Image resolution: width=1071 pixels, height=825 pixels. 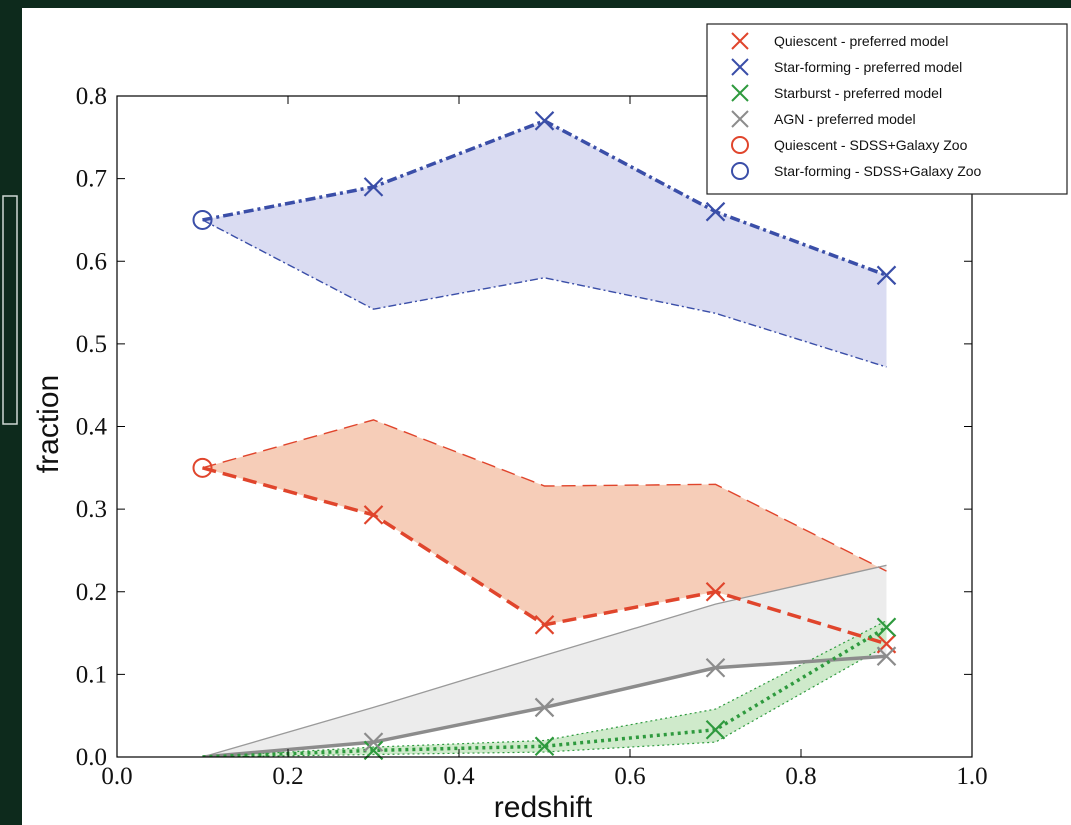 I want to click on starburst-band, so click(x=544, y=688).